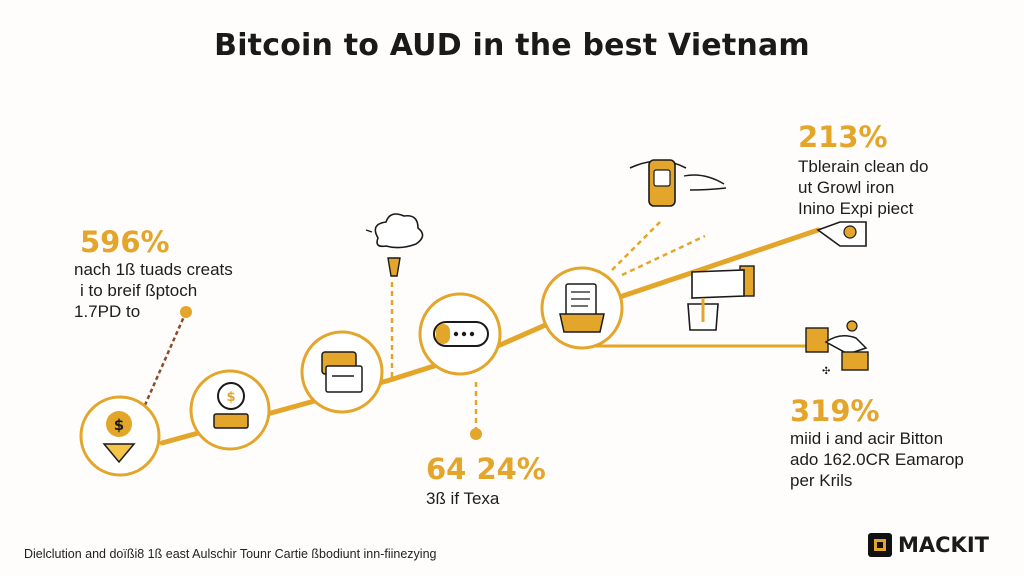 The image size is (1024, 576). What do you see at coordinates (165, 358) in the screenshot?
I see `connector-left` at bounding box center [165, 358].